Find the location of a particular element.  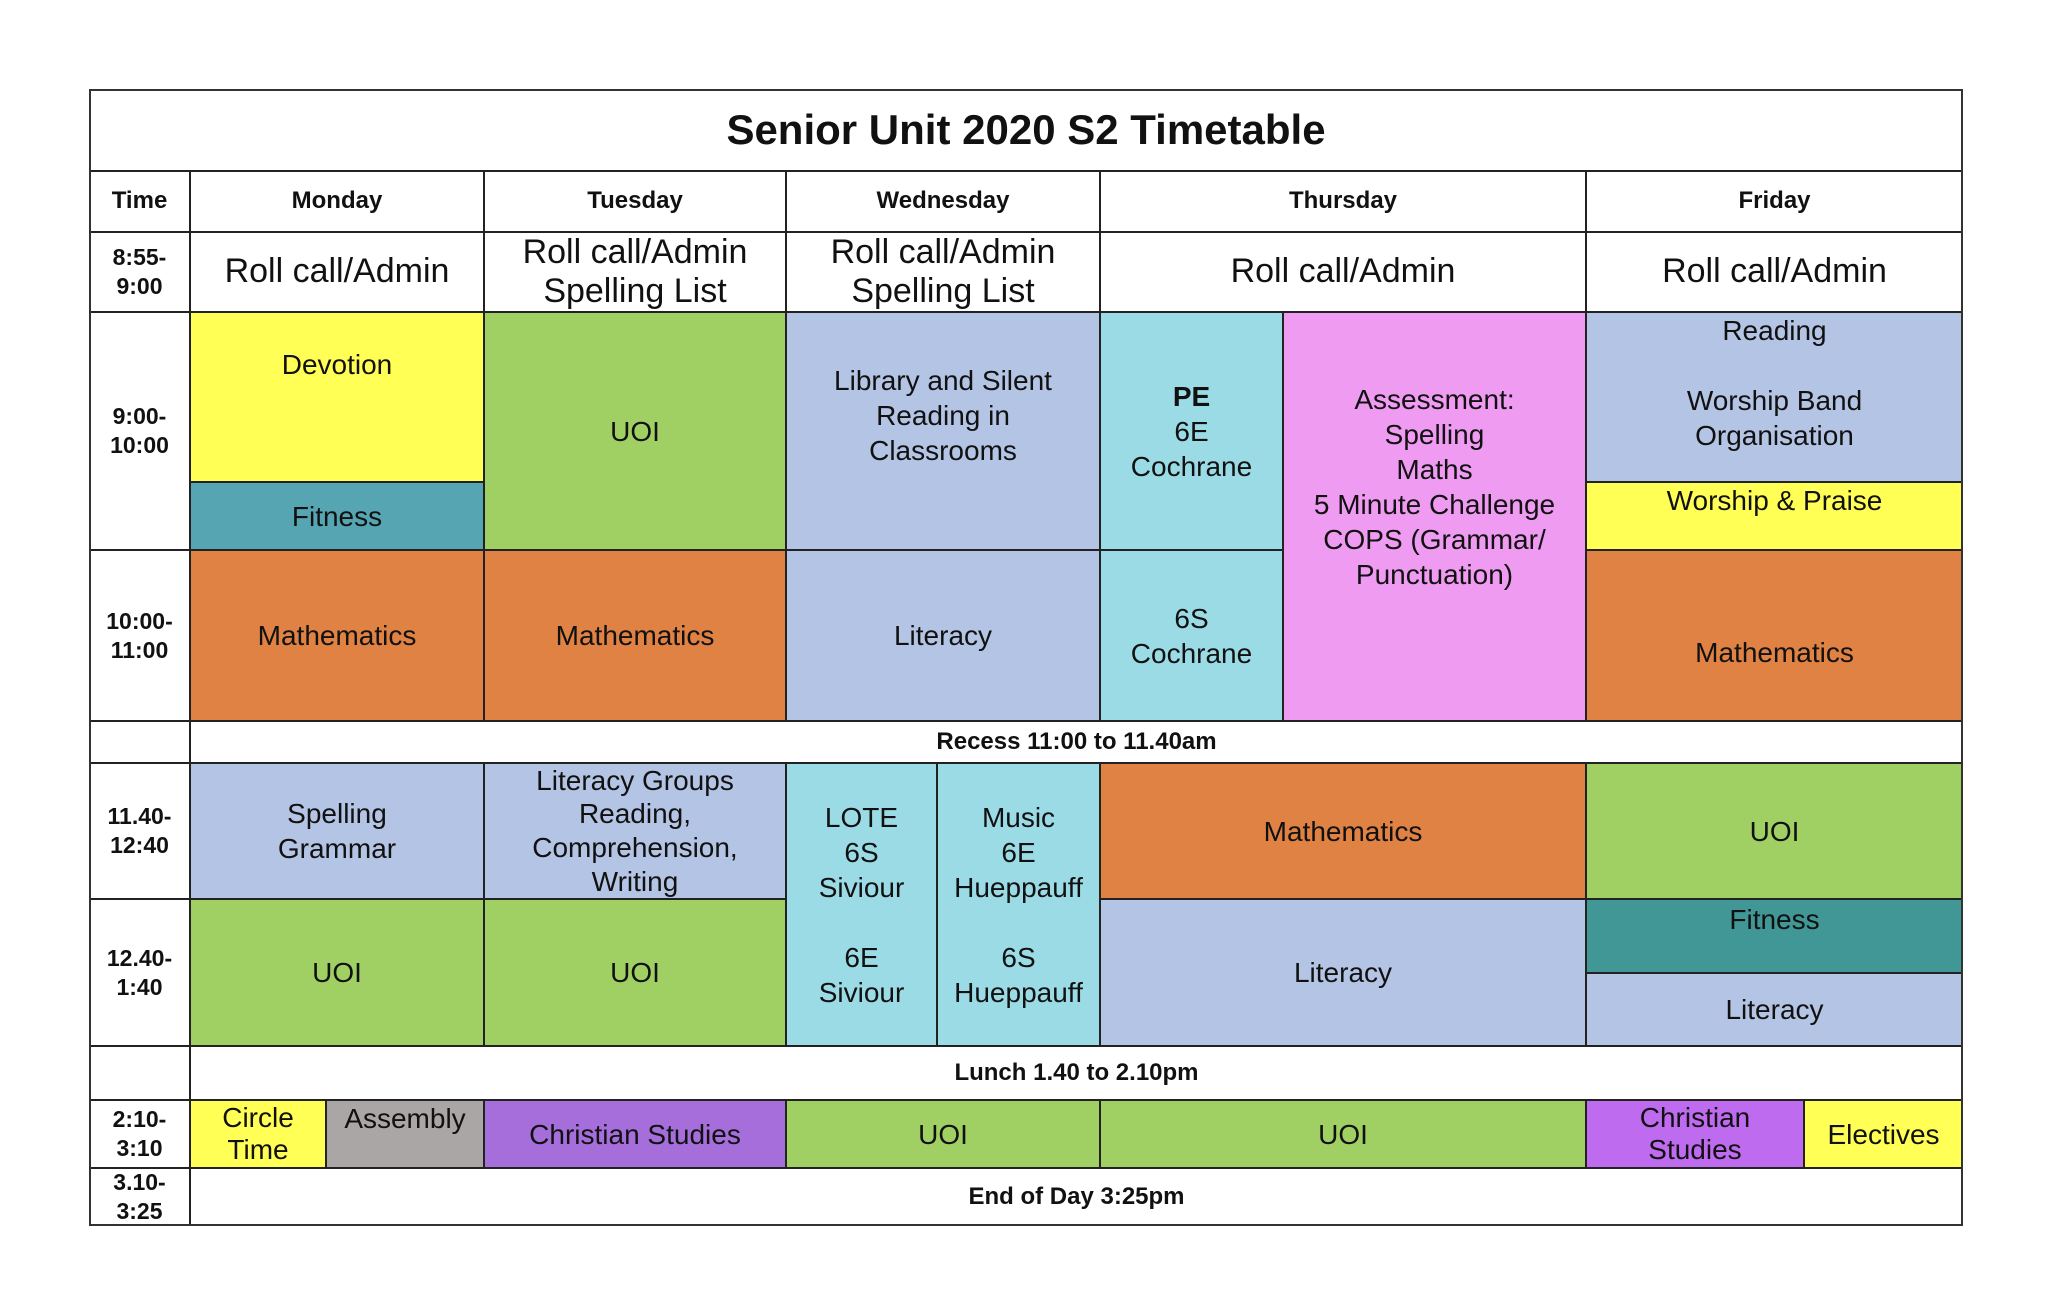

monday-fitness: Fitness is located at coordinates (337, 516).